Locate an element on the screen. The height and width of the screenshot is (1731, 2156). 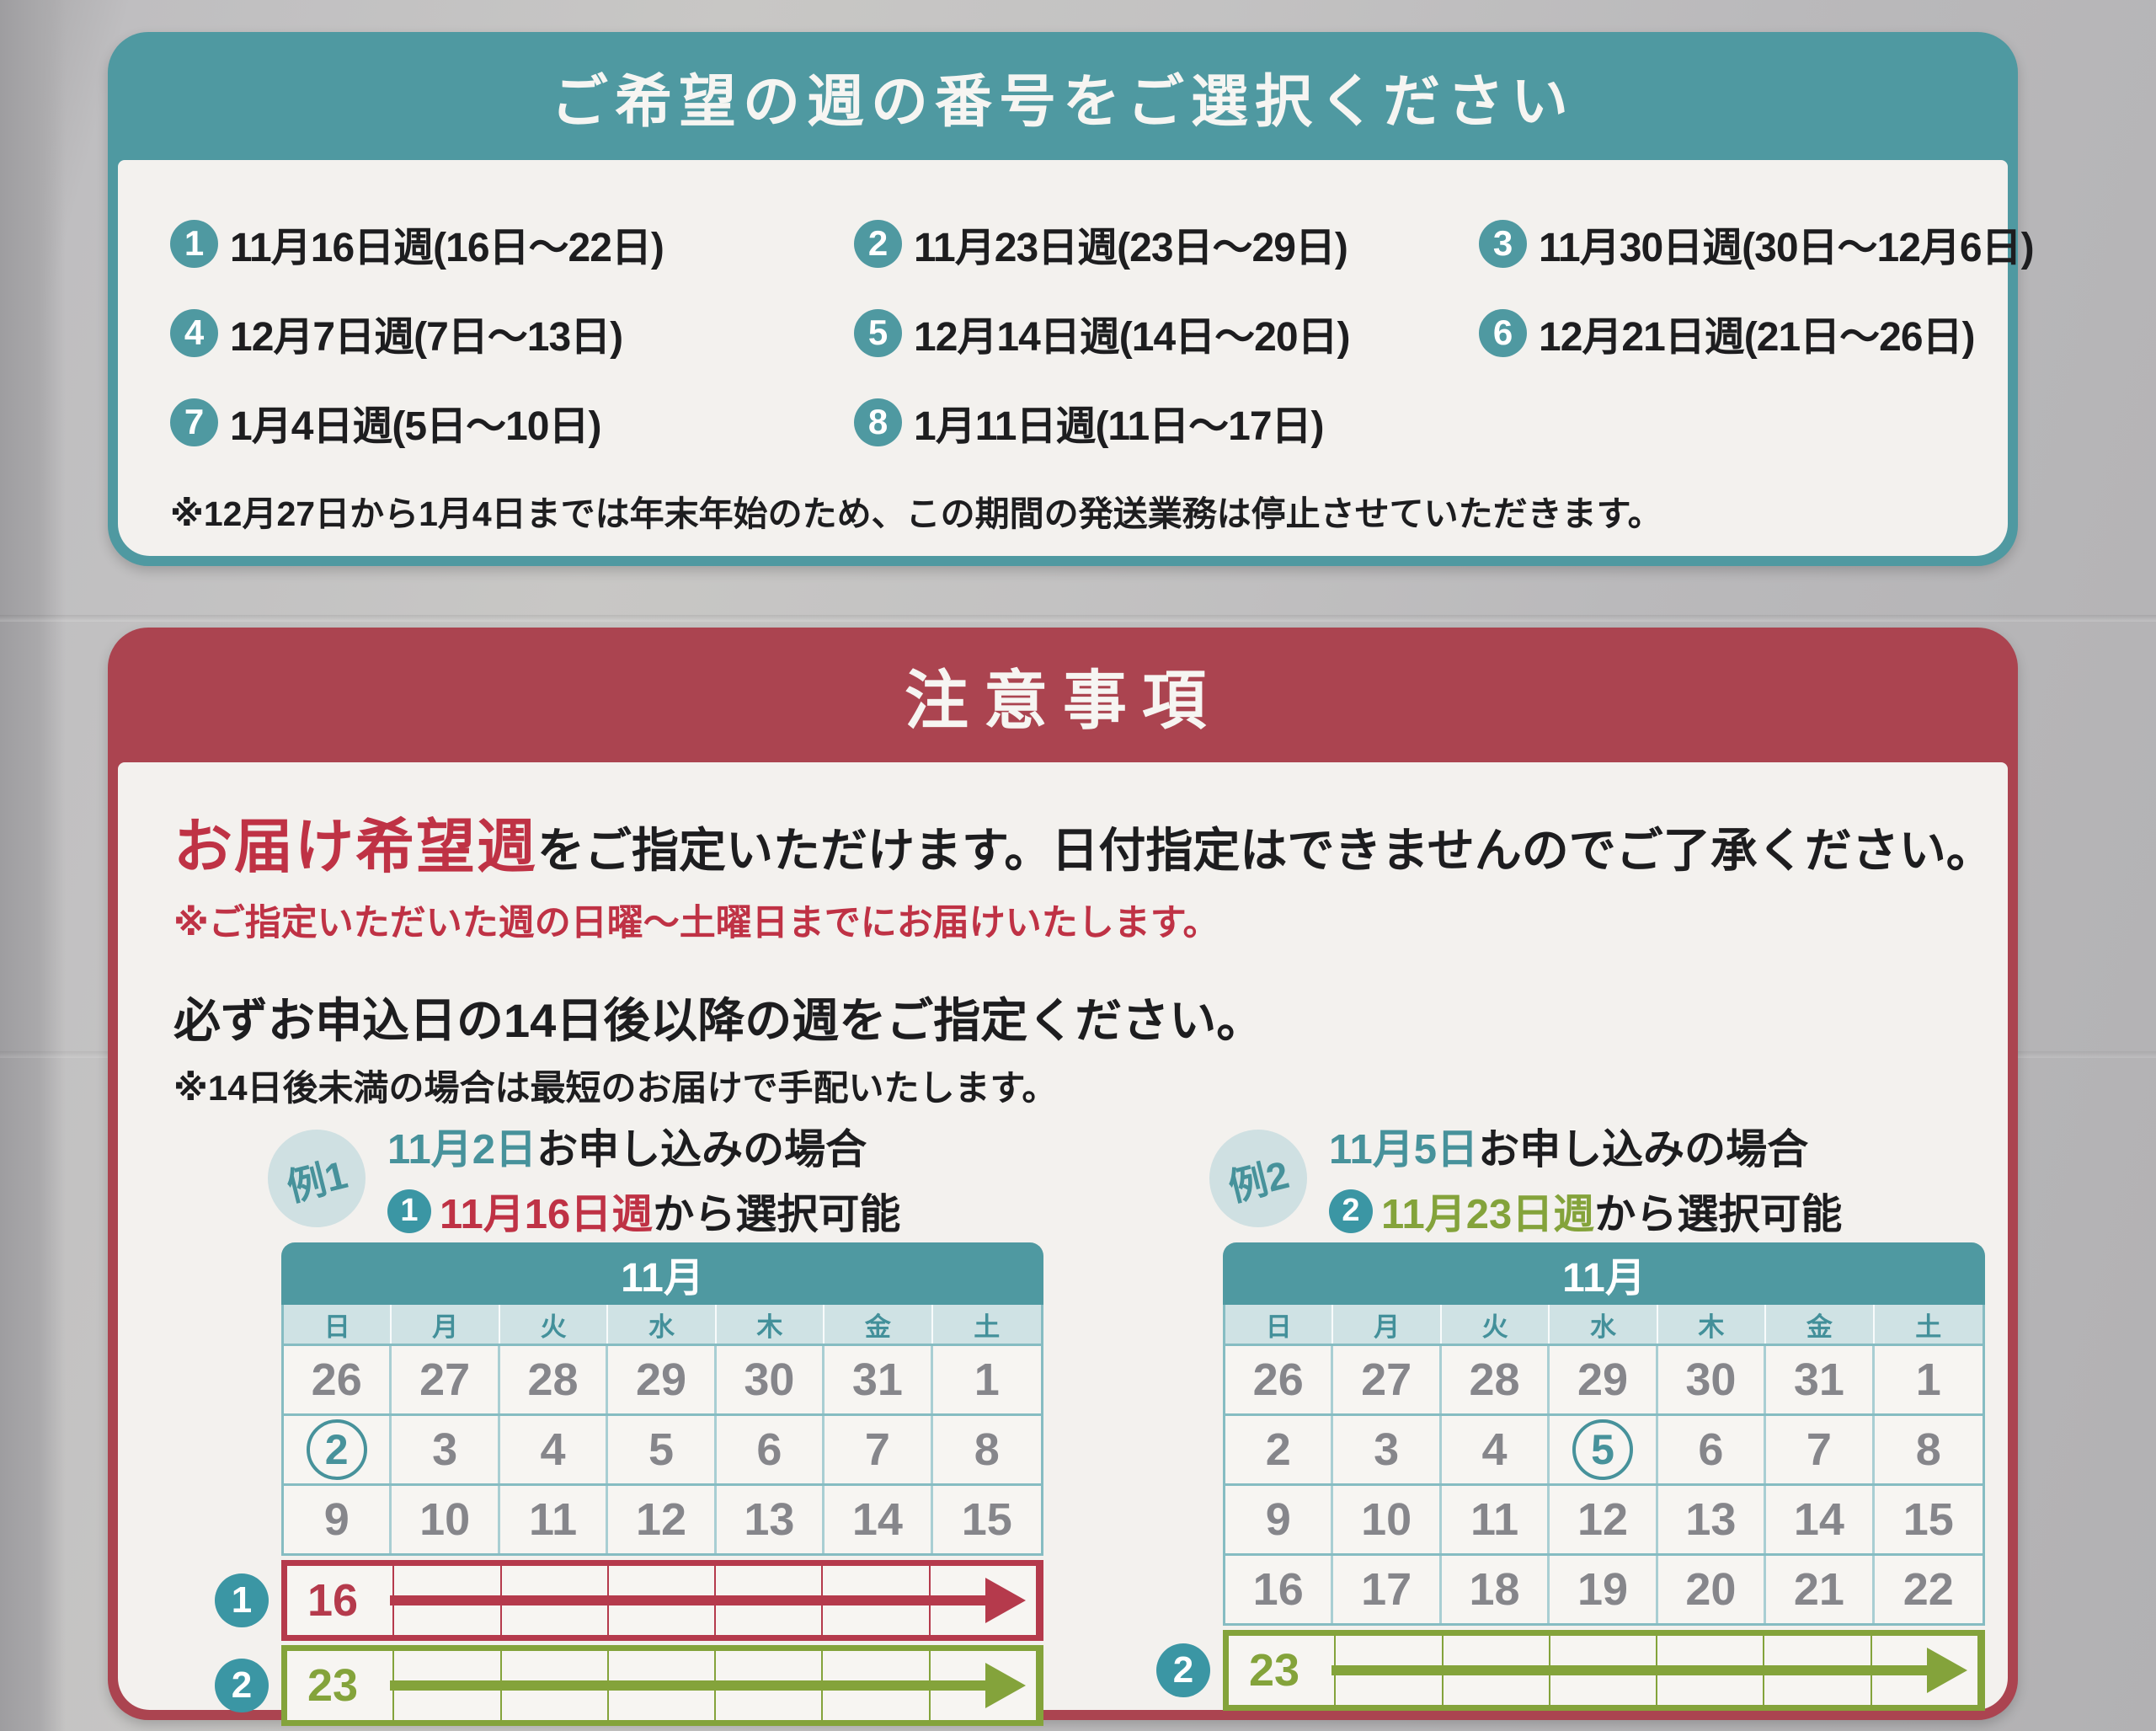
delivery-week-paragraph: お届け希望週をご指定いただけます。日付指定はできませんのでご了承ください。 is located at coordinates (1090, 847).